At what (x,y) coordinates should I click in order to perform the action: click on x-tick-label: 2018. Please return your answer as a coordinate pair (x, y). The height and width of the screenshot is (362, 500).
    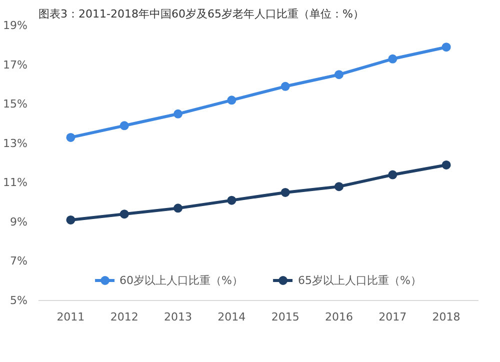
    Looking at the image, I should click on (446, 317).